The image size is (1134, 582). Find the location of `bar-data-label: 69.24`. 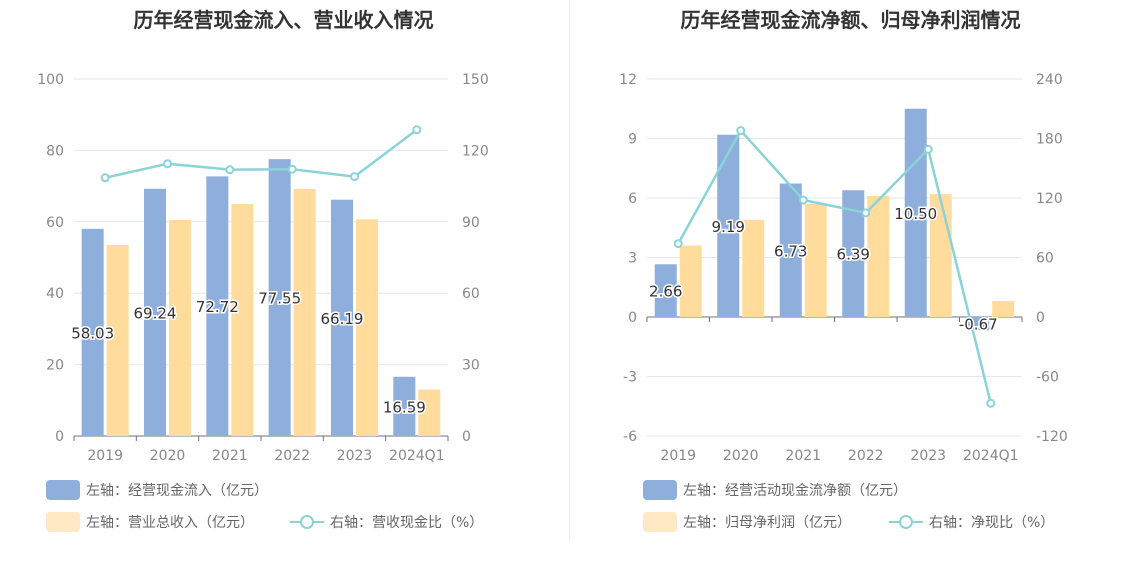

bar-data-label: 69.24 is located at coordinates (155, 313).